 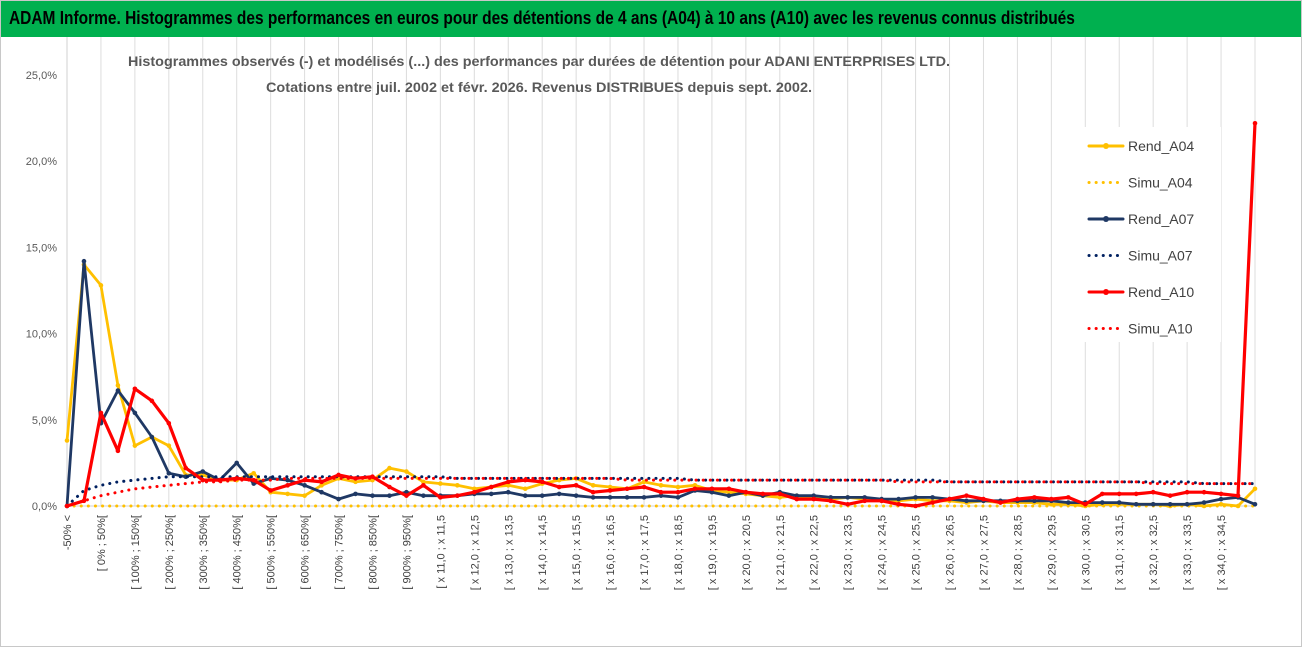 What do you see at coordinates (407, 552) in the screenshot?
I see `x-tick-label: [ 900% ; 950%[` at bounding box center [407, 552].